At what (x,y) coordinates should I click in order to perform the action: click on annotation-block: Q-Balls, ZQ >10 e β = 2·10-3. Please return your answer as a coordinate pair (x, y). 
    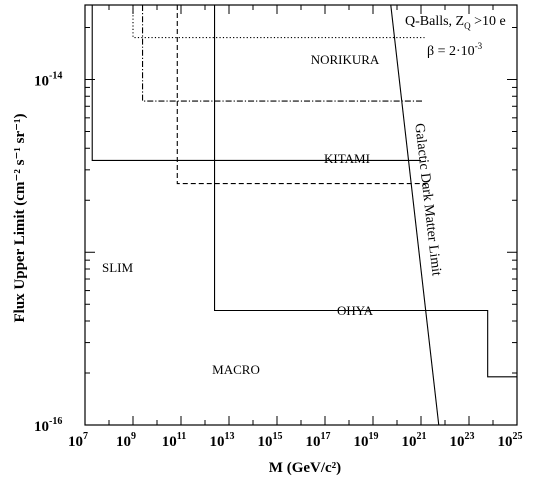
    Looking at the image, I should click on (455, 36).